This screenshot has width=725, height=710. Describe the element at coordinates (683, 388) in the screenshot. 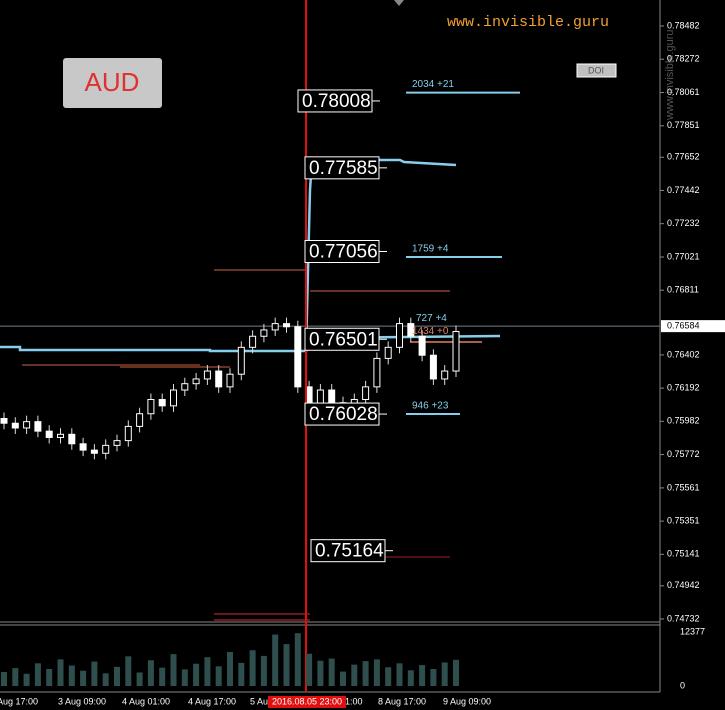

I see `price-tick-label: 0.76192` at that location.